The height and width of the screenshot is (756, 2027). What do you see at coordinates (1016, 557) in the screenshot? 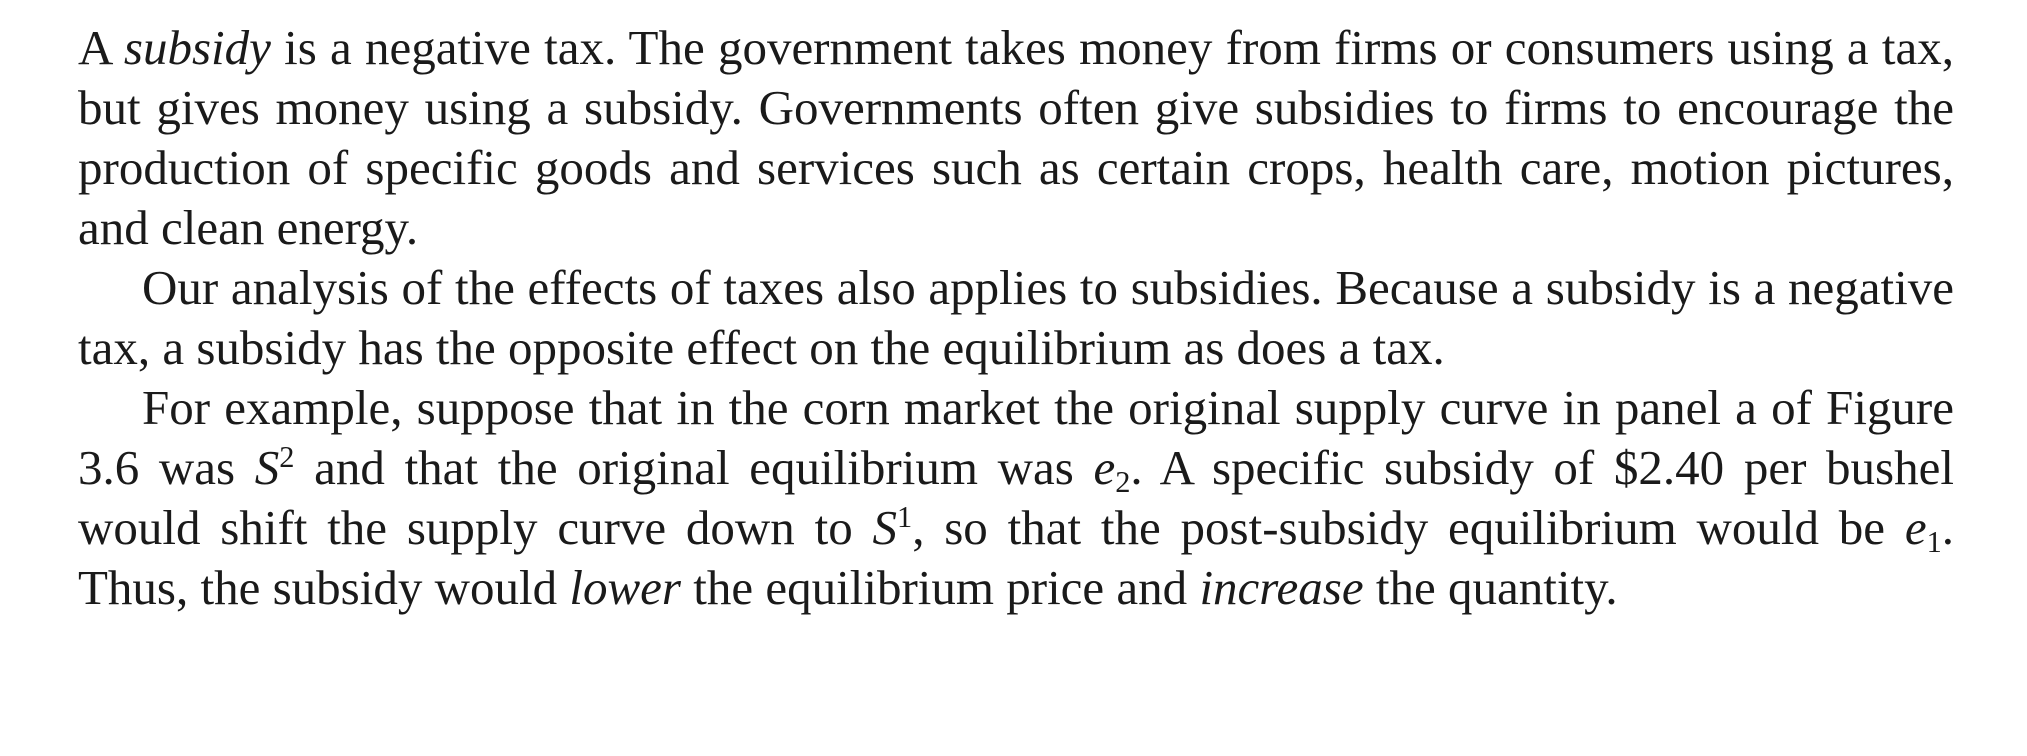
I see `text-span: . Thus, the subsidy would` at bounding box center [1016, 557].